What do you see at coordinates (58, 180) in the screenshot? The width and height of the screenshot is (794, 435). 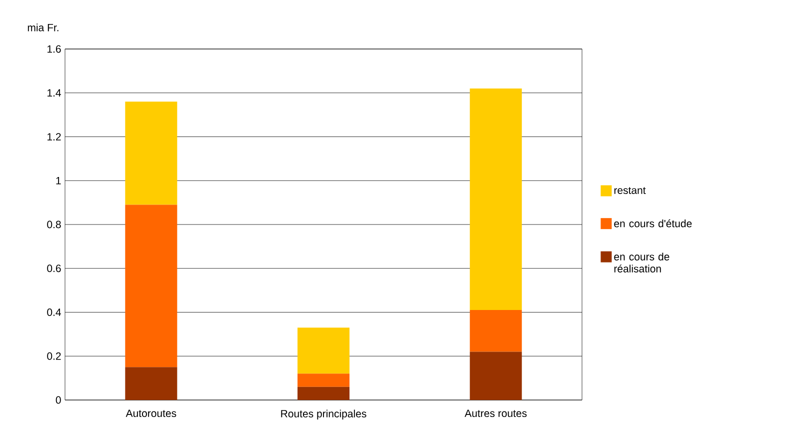 I see `y-tick-label: 1` at bounding box center [58, 180].